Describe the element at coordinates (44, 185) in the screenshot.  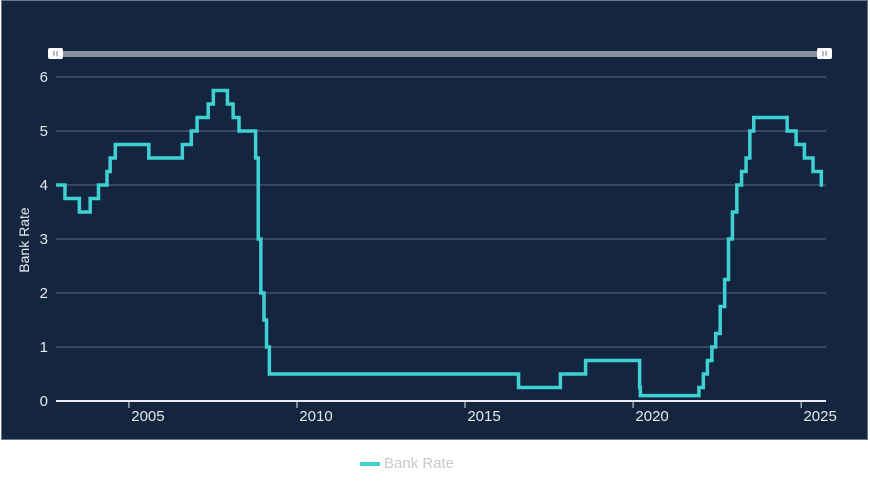
I see `y-tick-label: 4` at that location.